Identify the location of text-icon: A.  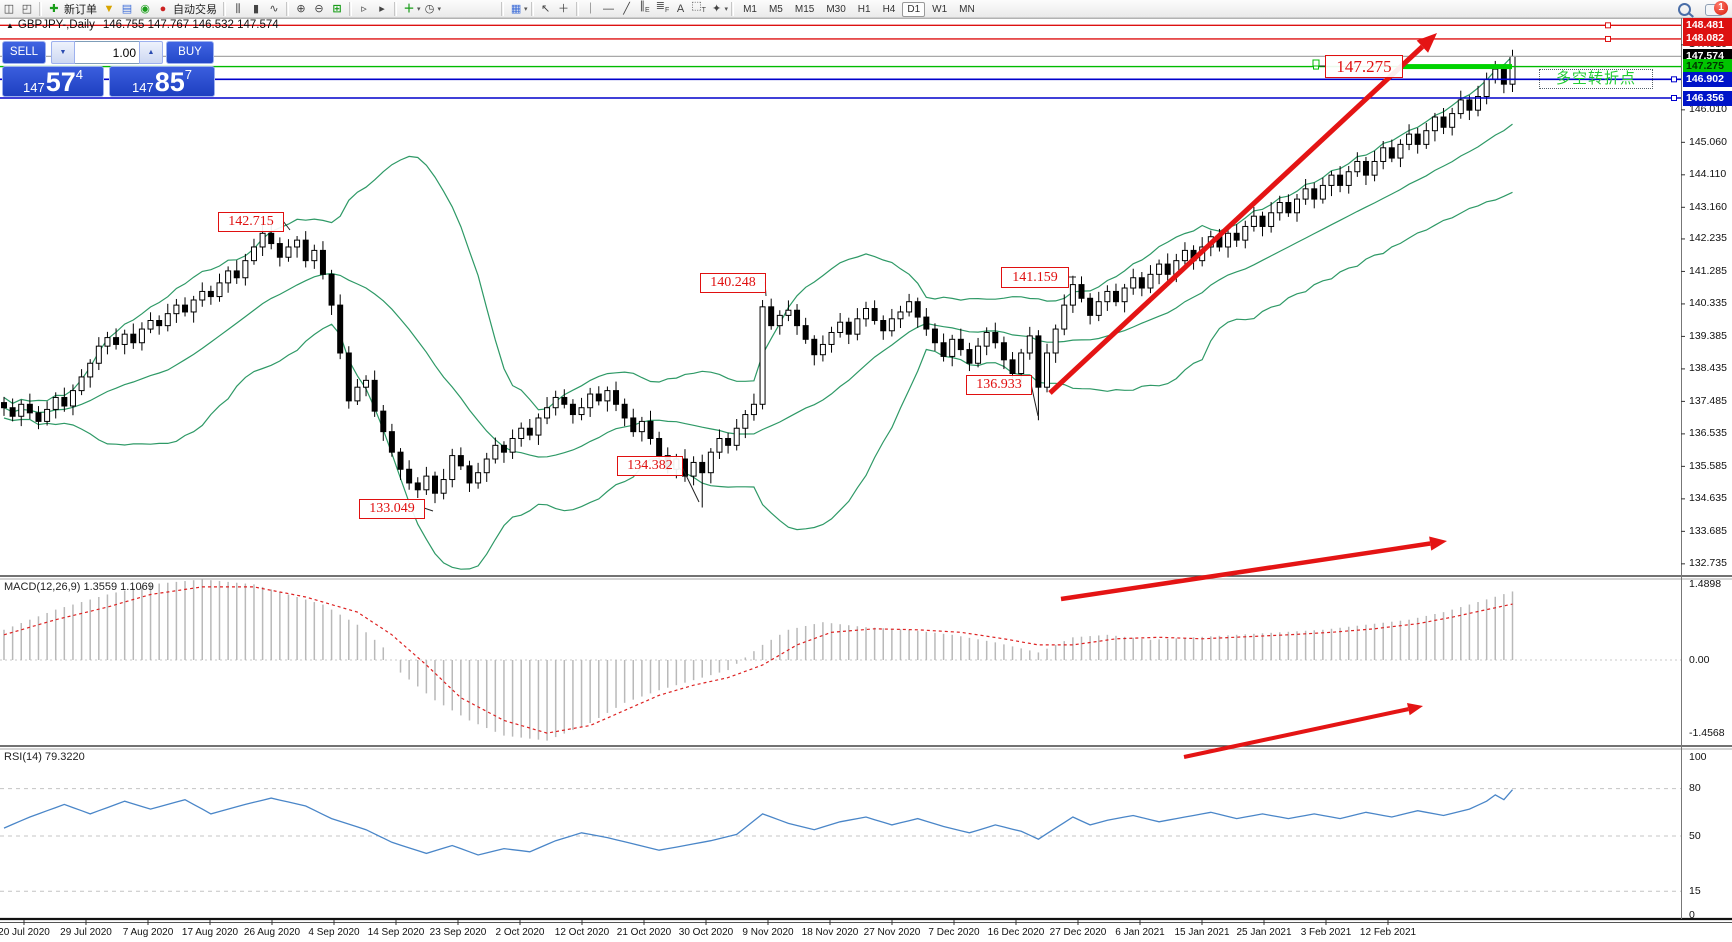
(680, 9).